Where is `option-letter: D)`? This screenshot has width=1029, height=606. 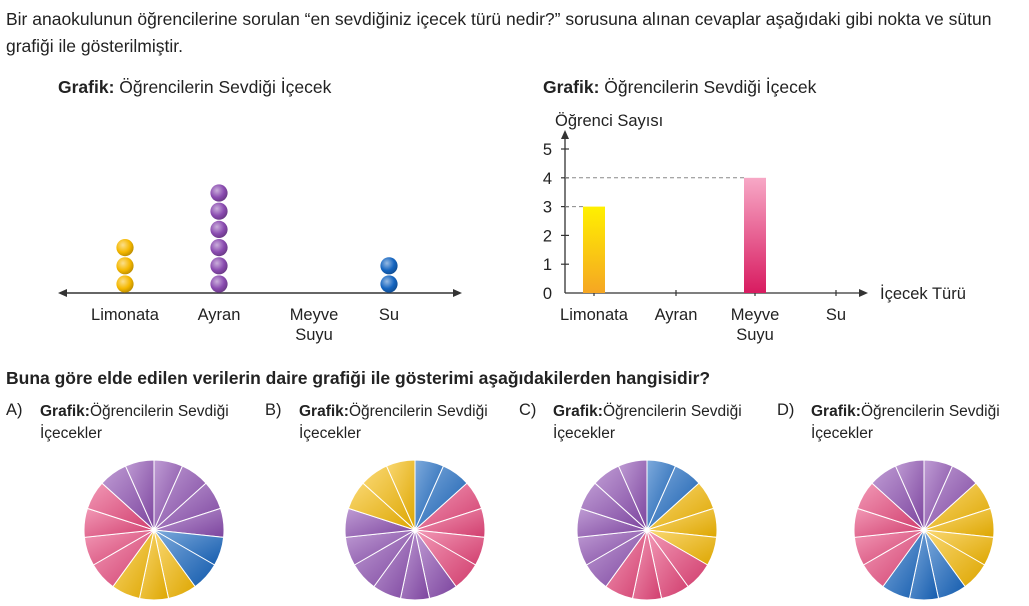 option-letter: D) is located at coordinates (786, 410).